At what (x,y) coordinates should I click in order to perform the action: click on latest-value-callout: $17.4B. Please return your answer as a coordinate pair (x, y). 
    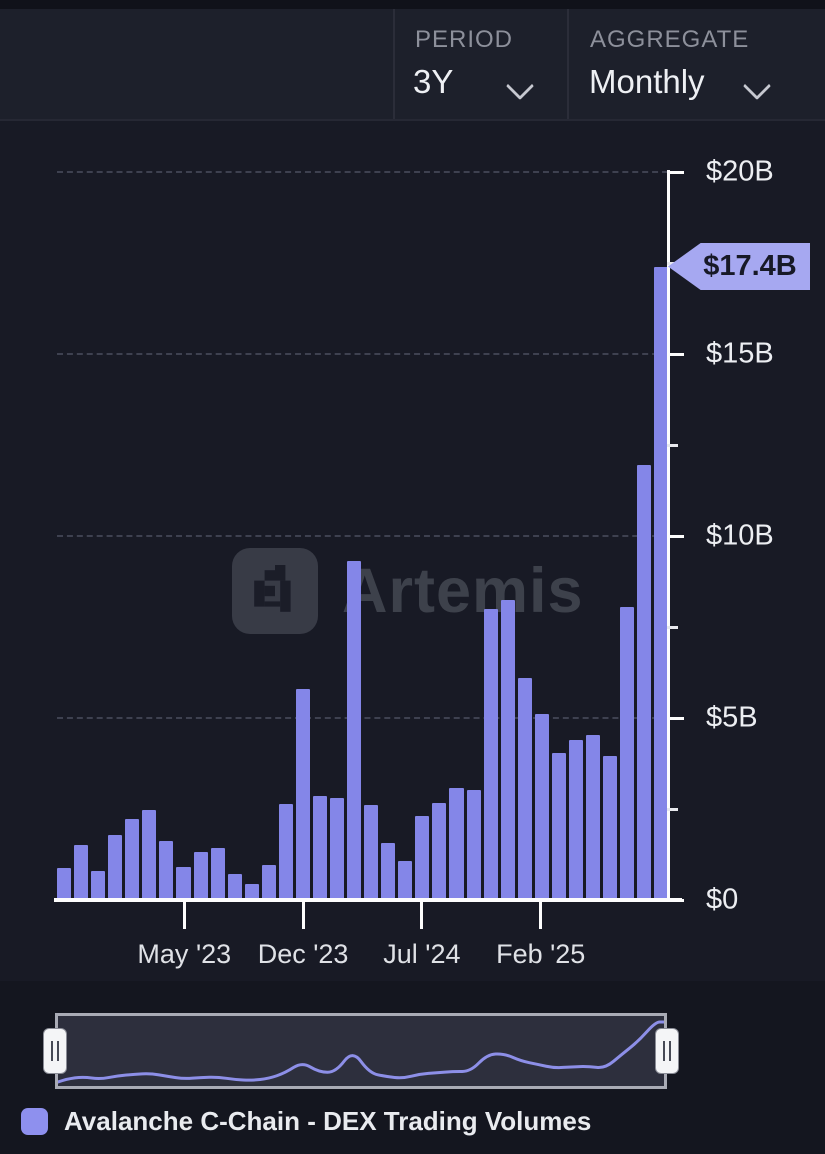
    Looking at the image, I should click on (739, 266).